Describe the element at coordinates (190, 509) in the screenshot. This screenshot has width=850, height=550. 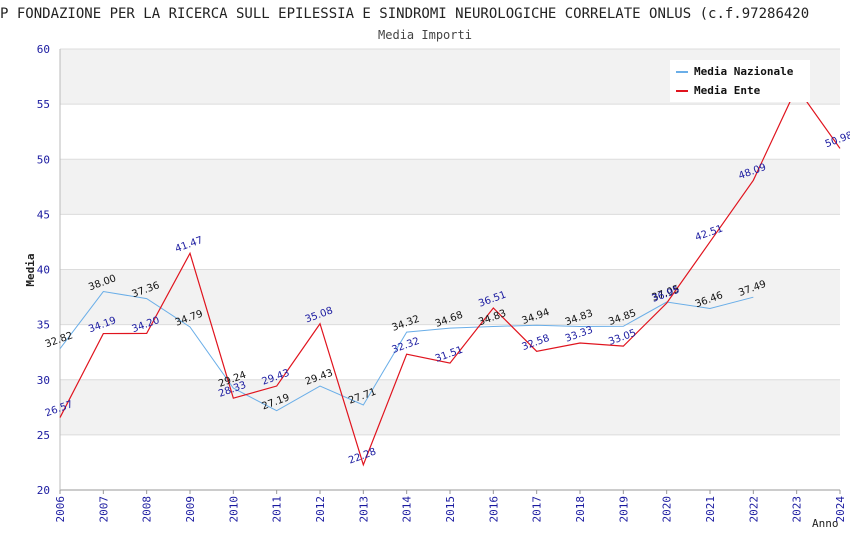
I see `x-tick-label: 2009` at that location.